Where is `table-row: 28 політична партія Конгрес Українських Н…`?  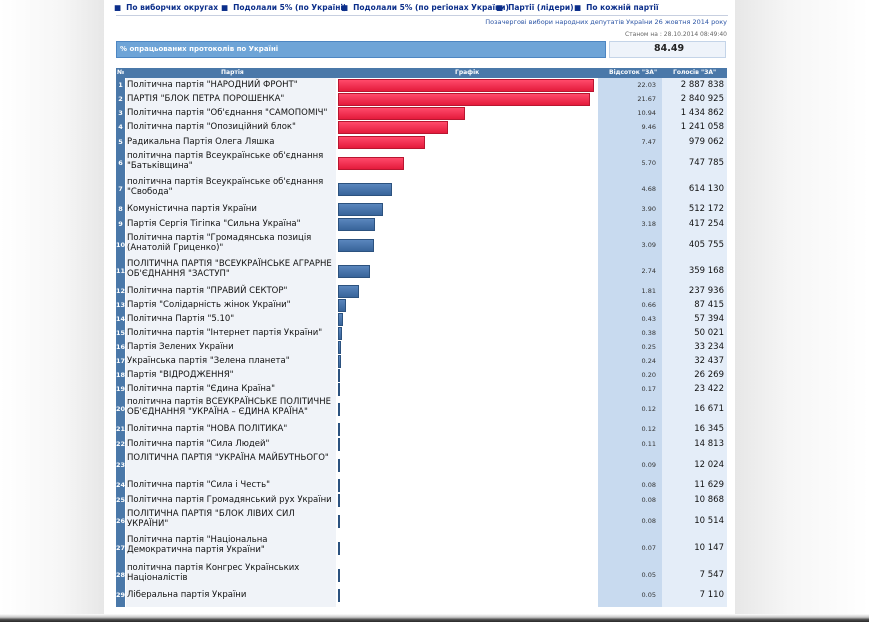 table-row: 28 політична партія Конгрес Українських Н… is located at coordinates (421, 575).